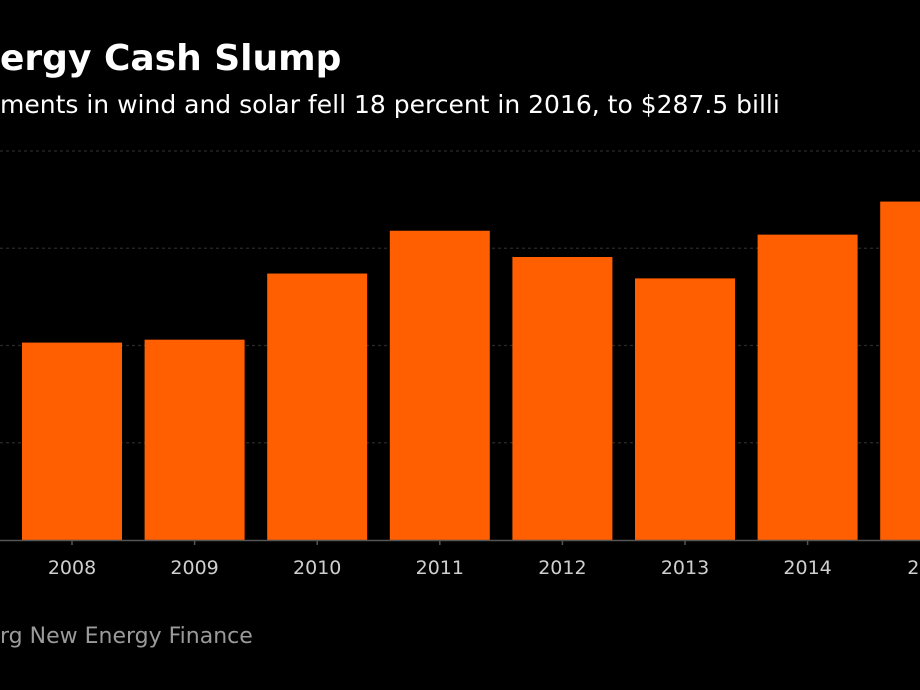 Image resolution: width=920 pixels, height=690 pixels. I want to click on bar-2010, so click(317, 406).